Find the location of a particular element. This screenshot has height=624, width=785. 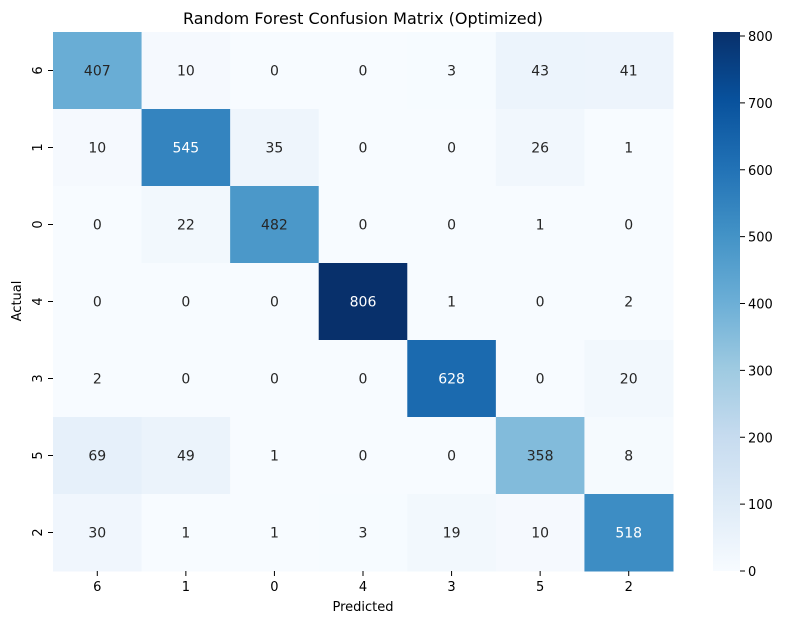

colorbar-ticks: 0 100 200 300 400 500 600 700 800 is located at coordinates (756, 305).